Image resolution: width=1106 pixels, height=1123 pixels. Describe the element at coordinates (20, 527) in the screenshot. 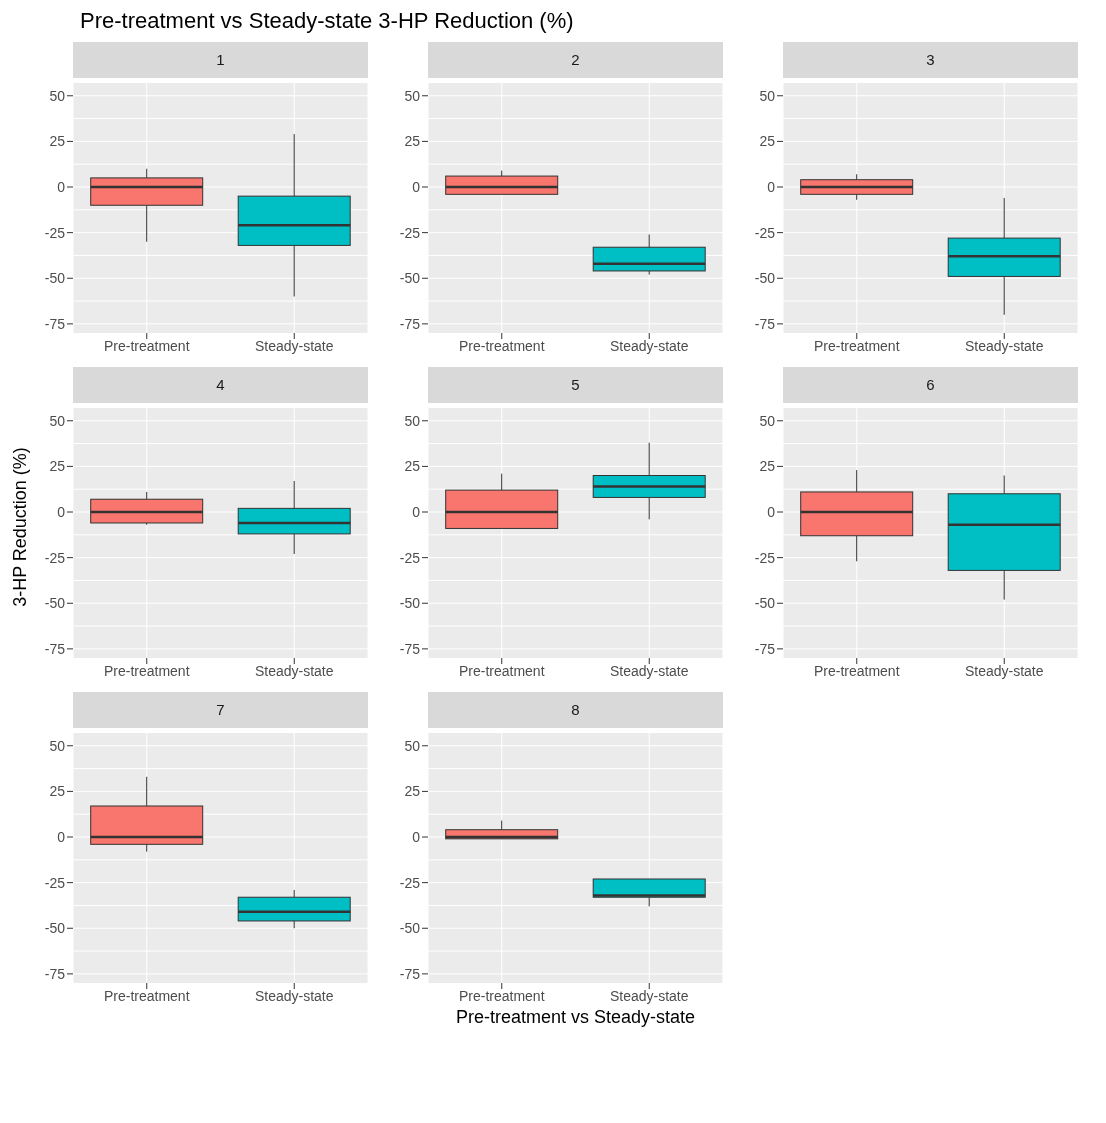

I see `y-axis-title: 3-HP Reduction (%)` at that location.